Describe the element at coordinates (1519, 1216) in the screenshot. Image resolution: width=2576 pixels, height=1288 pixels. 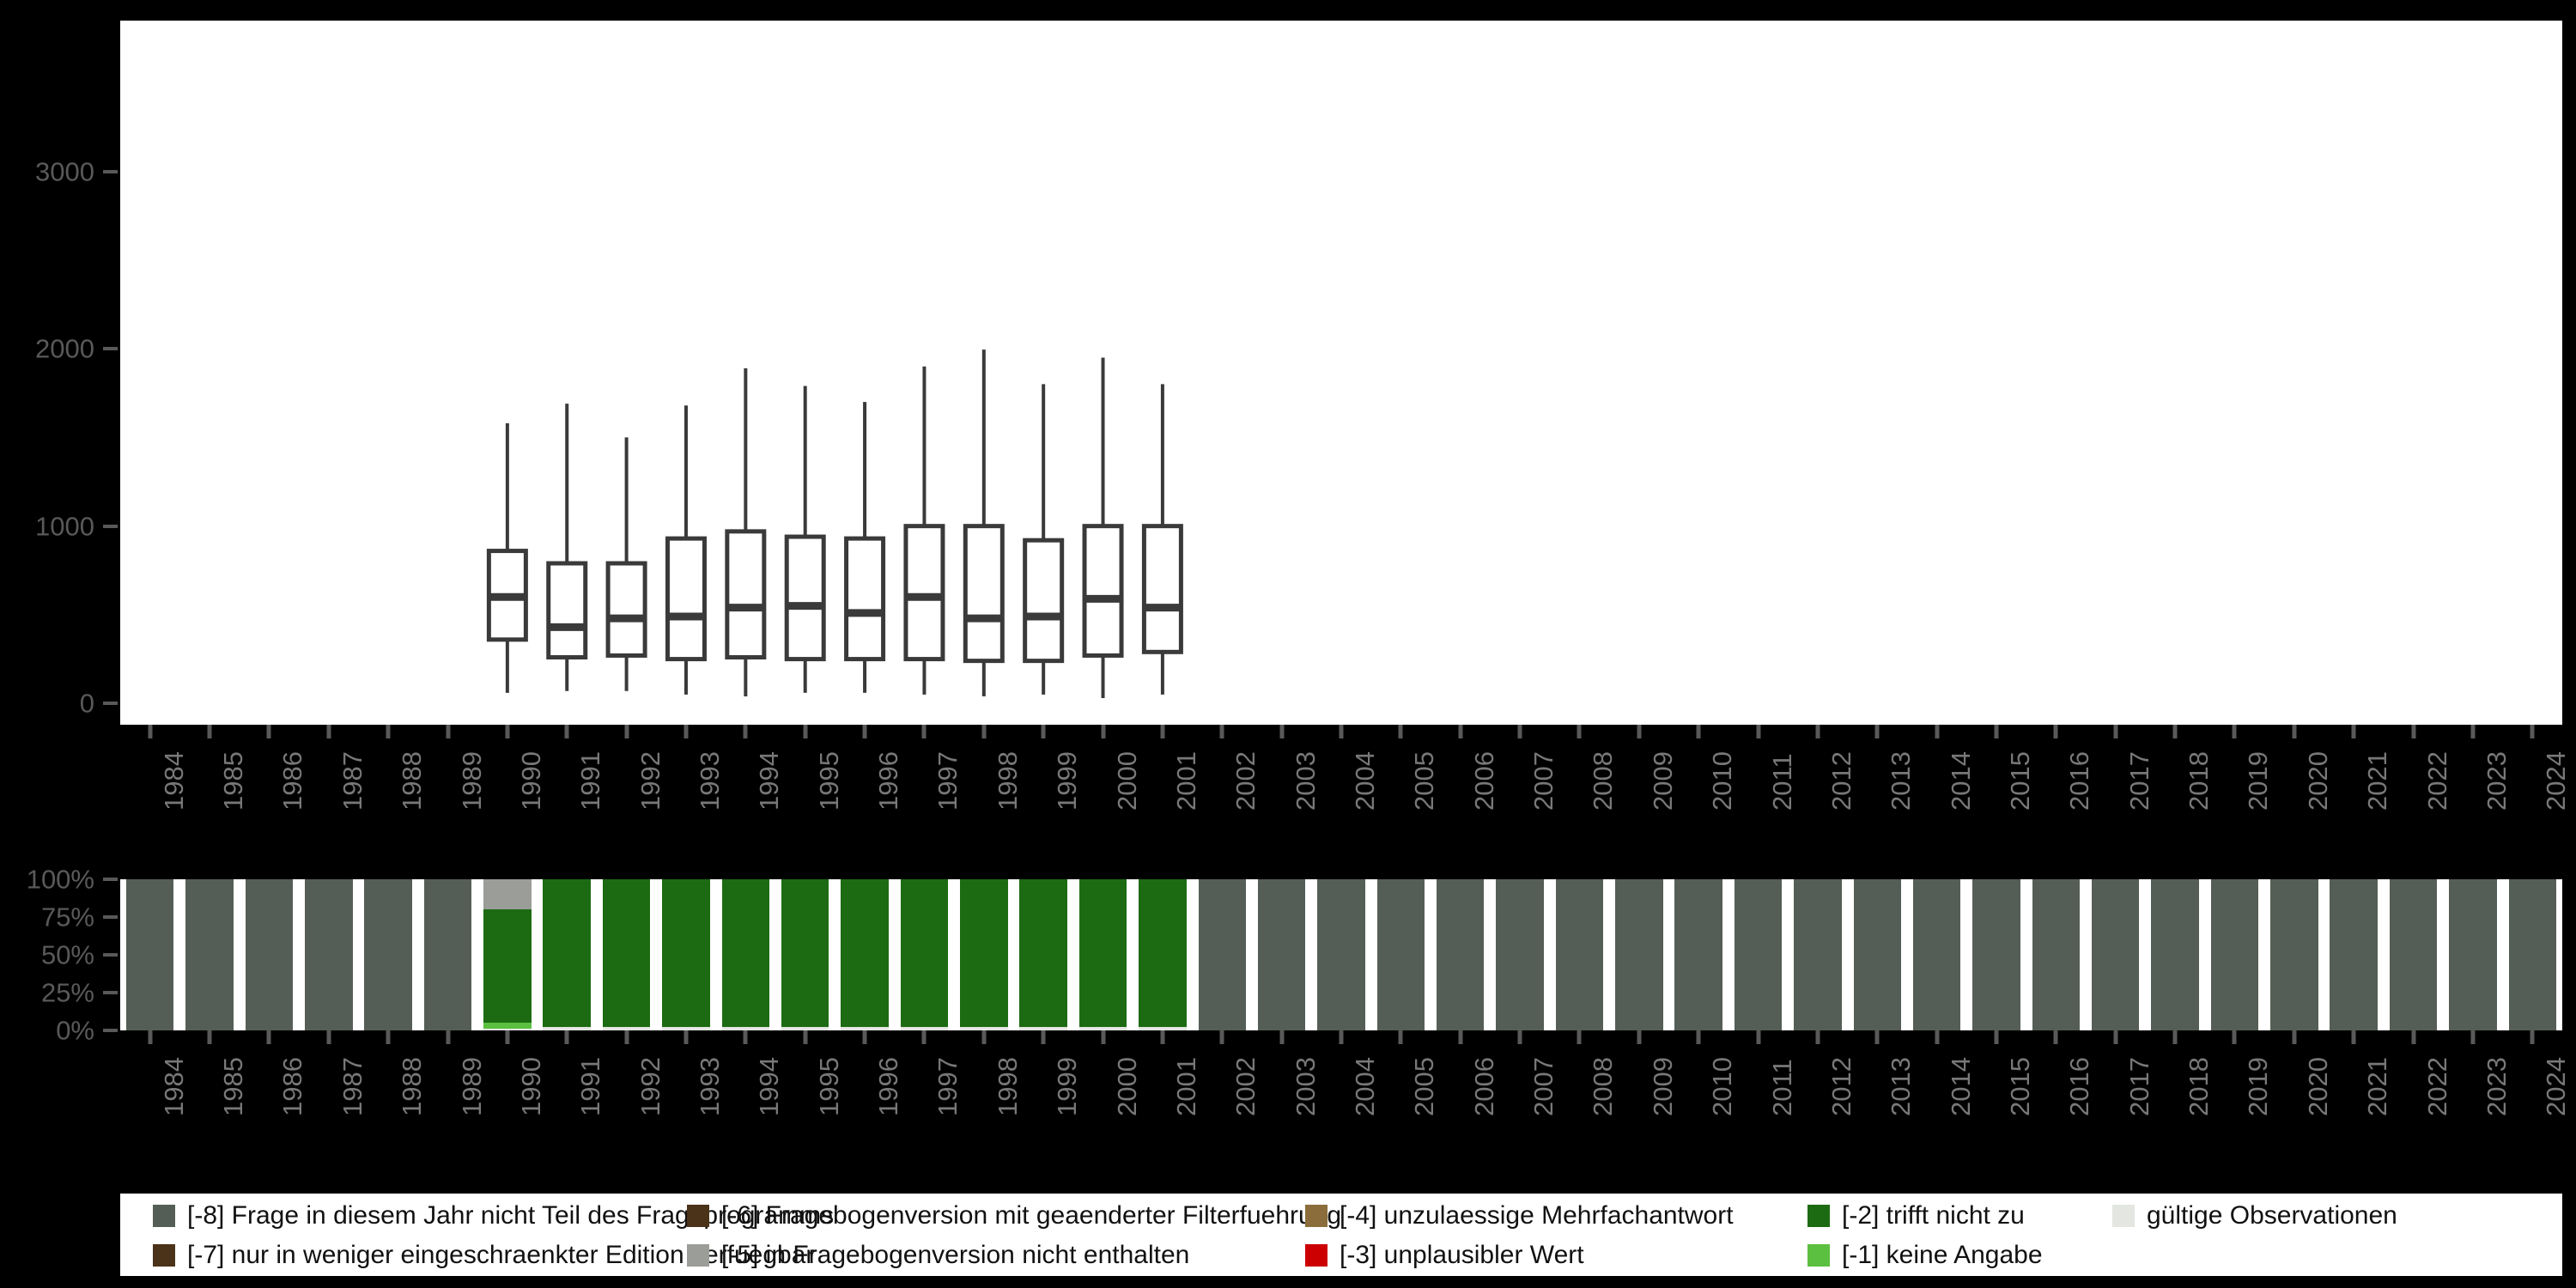
I see `legend-item-minus4: [-4] unzulaessige Mehrfachantwort` at that location.